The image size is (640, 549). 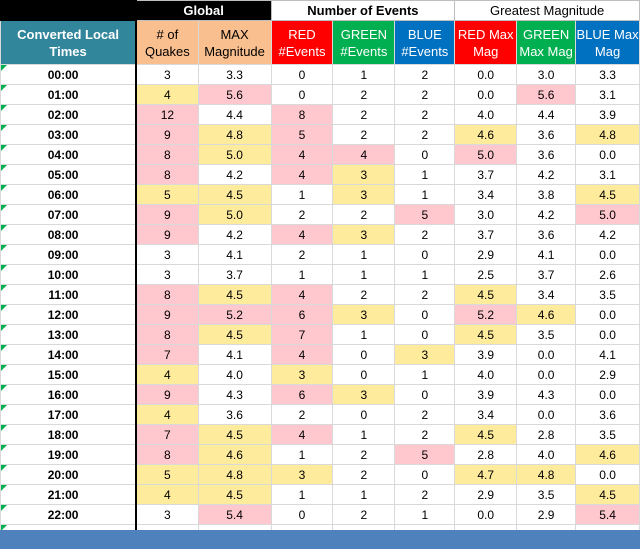 I want to click on red-events-cell: 1, so click(x=302, y=454).